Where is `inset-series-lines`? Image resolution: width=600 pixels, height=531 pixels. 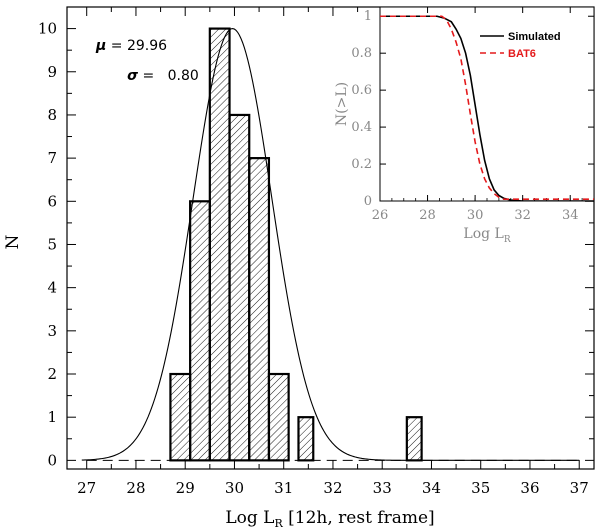
inset-series-lines is located at coordinates (487, 108).